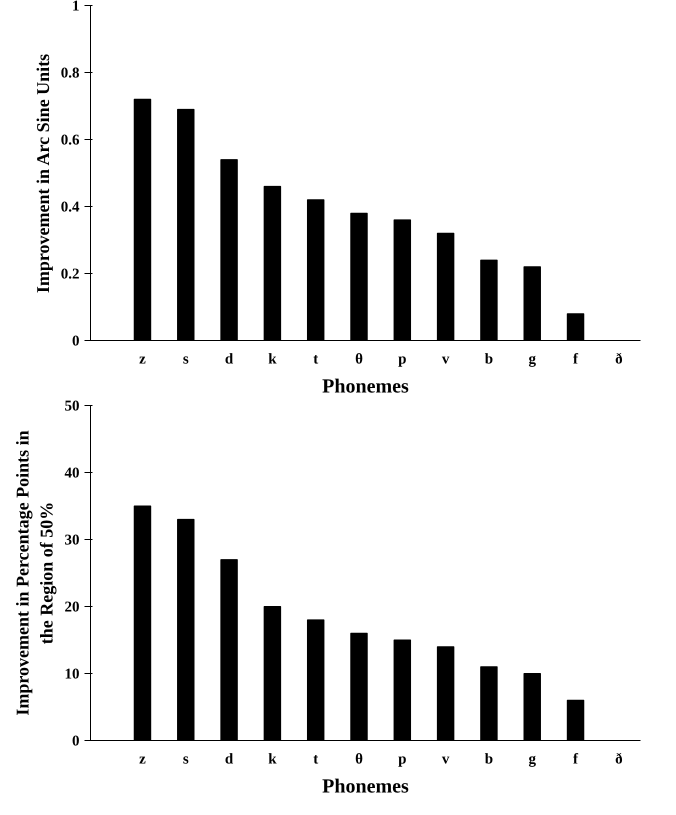  Describe the element at coordinates (72, 474) in the screenshot. I see `y-tick-label: 40` at that location.